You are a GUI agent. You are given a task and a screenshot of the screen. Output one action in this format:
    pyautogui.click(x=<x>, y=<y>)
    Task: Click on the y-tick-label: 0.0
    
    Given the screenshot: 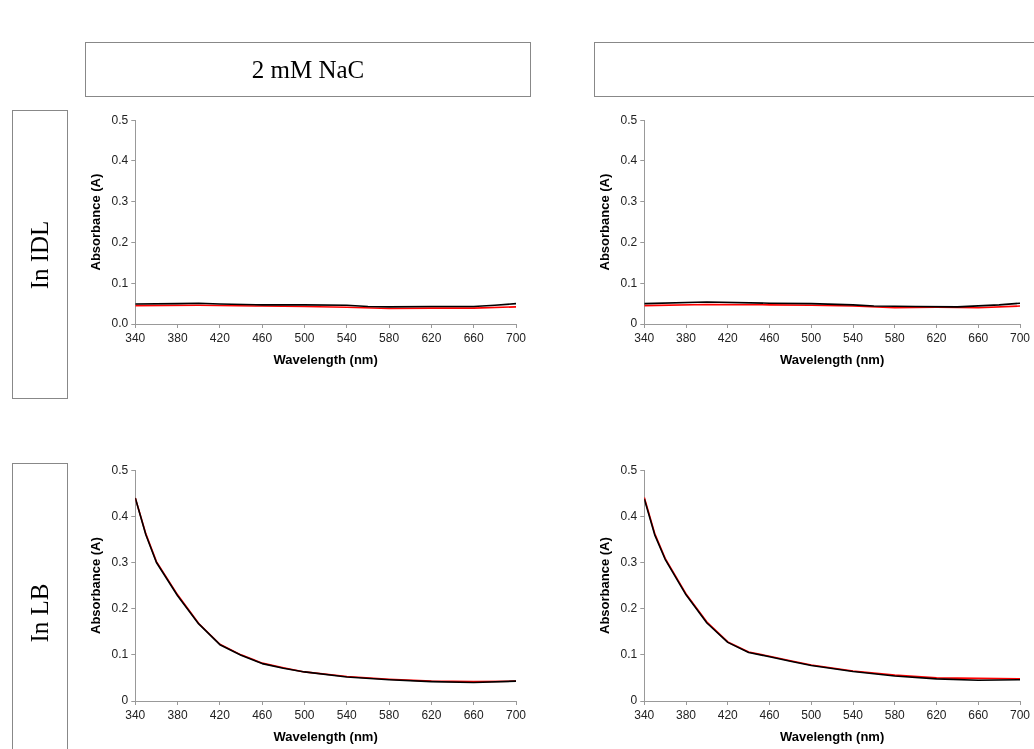 What is the action you would take?
    pyautogui.click(x=120, y=323)
    